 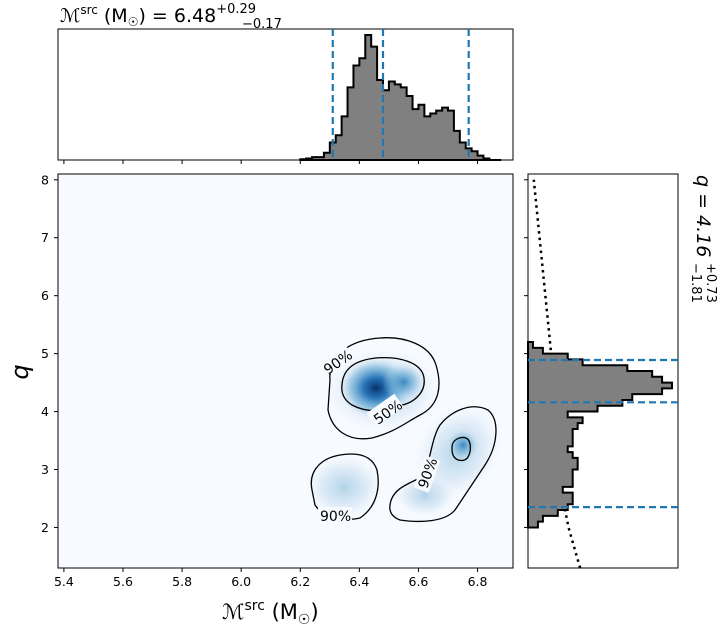 I want to click on joint-x-ticks: 5.4 5.6 5.8 6.0 6.2 6.4 6.6 6.8, so click(x=271, y=578).